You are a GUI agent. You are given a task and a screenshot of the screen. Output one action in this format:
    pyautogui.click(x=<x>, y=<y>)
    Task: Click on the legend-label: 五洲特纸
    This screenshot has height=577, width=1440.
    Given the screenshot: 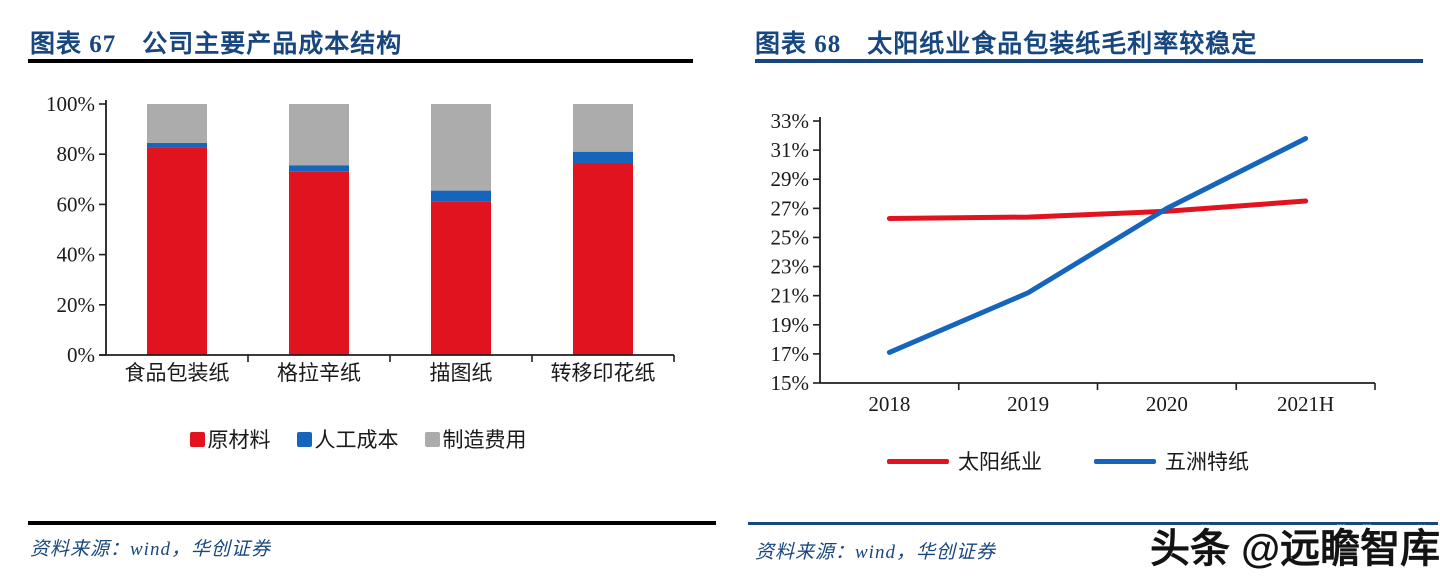 What is the action you would take?
    pyautogui.click(x=1207, y=462)
    